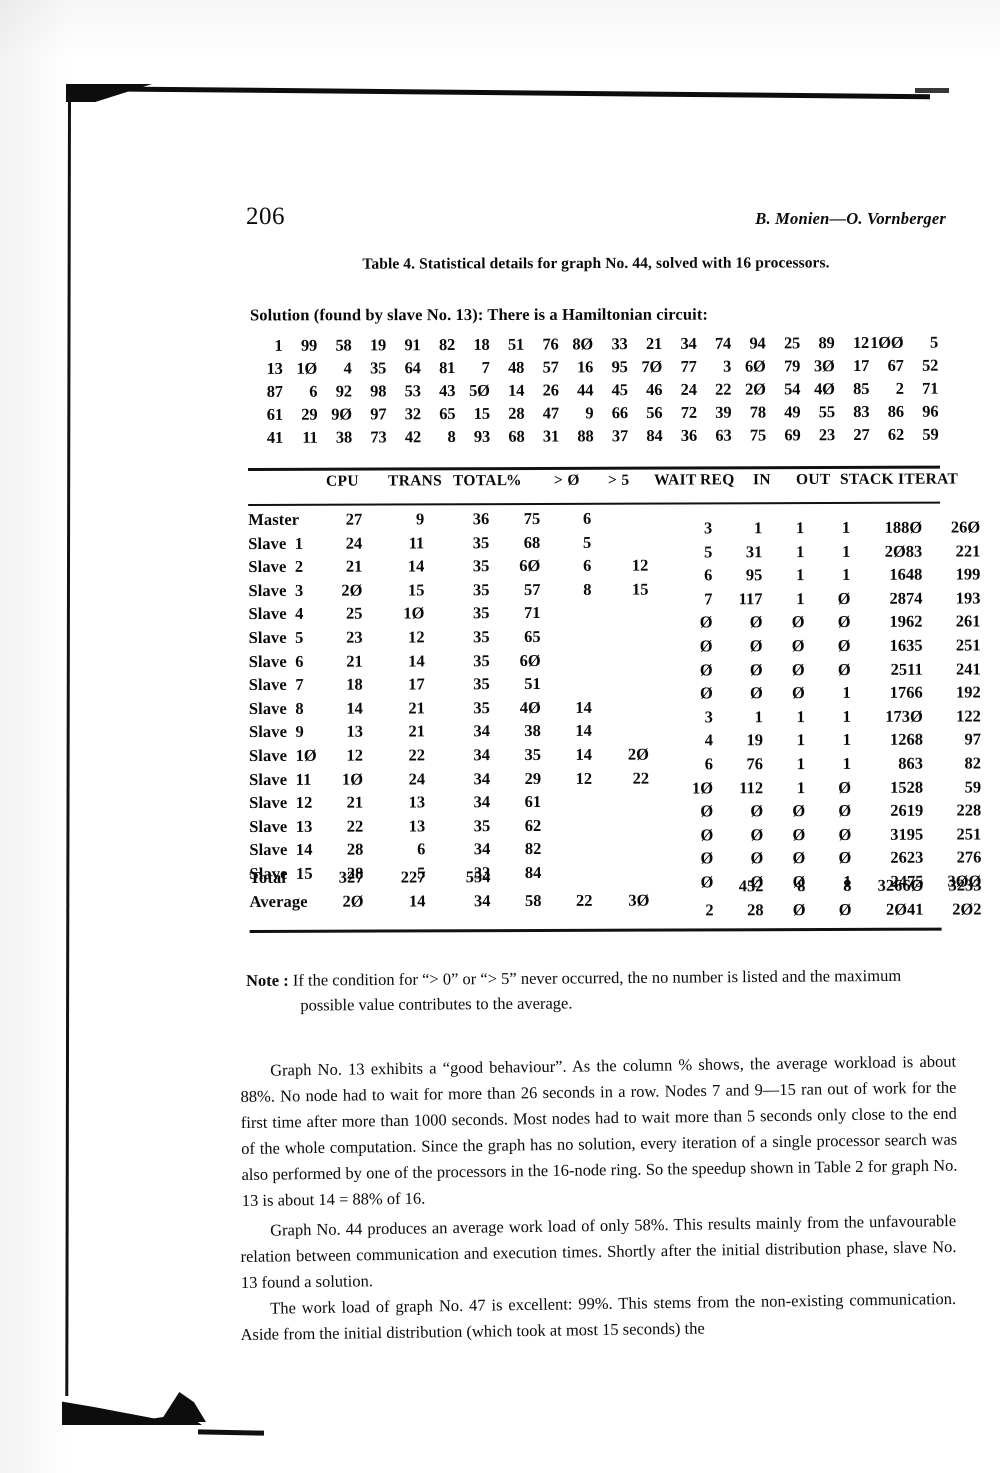 This screenshot has height=1473, width=1000. Describe the element at coordinates (969, 834) in the screenshot. I see `cell-iterat: 251` at that location.